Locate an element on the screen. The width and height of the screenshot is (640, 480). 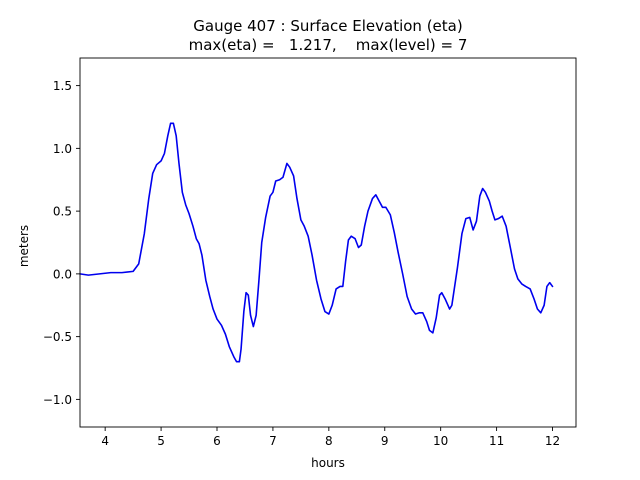
x-tick-label: 8 is located at coordinates (329, 441).